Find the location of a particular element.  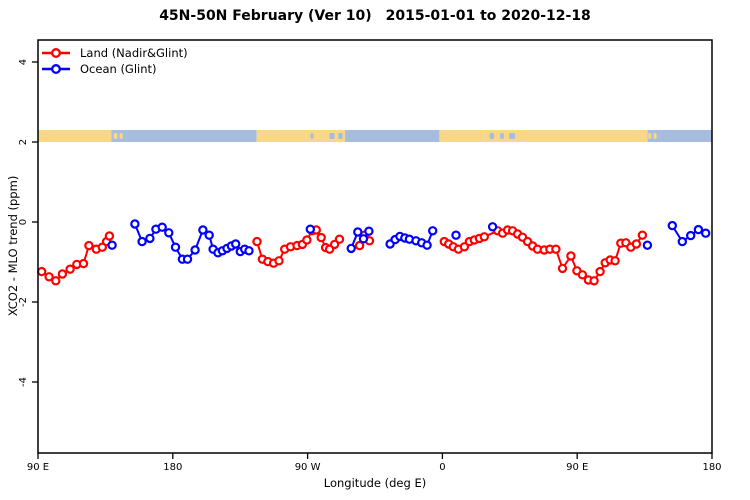

y-axis-tick-label: -4 is located at coordinates (23, 382).